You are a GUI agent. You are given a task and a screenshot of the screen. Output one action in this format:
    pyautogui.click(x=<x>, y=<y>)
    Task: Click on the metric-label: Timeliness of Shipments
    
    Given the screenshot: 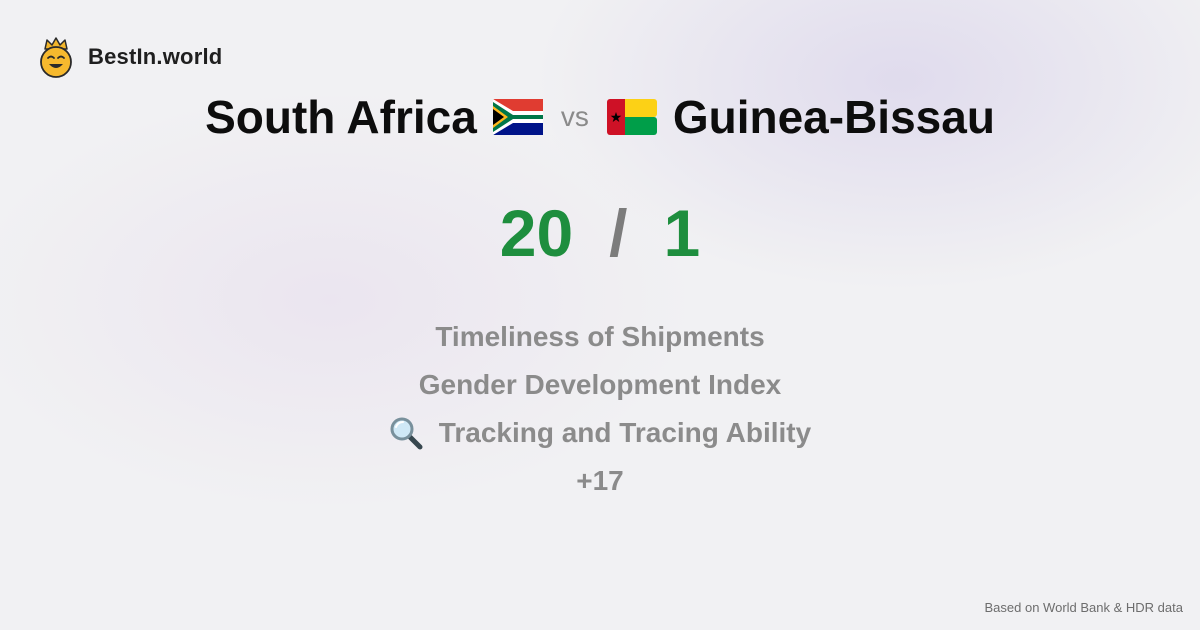 What is the action you would take?
    pyautogui.click(x=600, y=336)
    